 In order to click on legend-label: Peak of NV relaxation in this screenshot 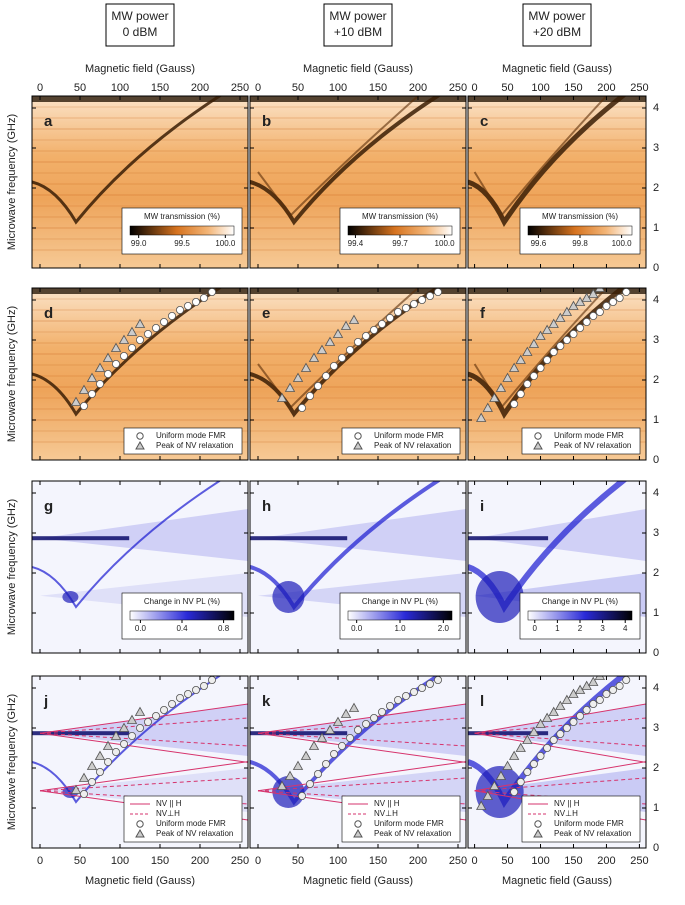, I will do `click(592, 833)`.